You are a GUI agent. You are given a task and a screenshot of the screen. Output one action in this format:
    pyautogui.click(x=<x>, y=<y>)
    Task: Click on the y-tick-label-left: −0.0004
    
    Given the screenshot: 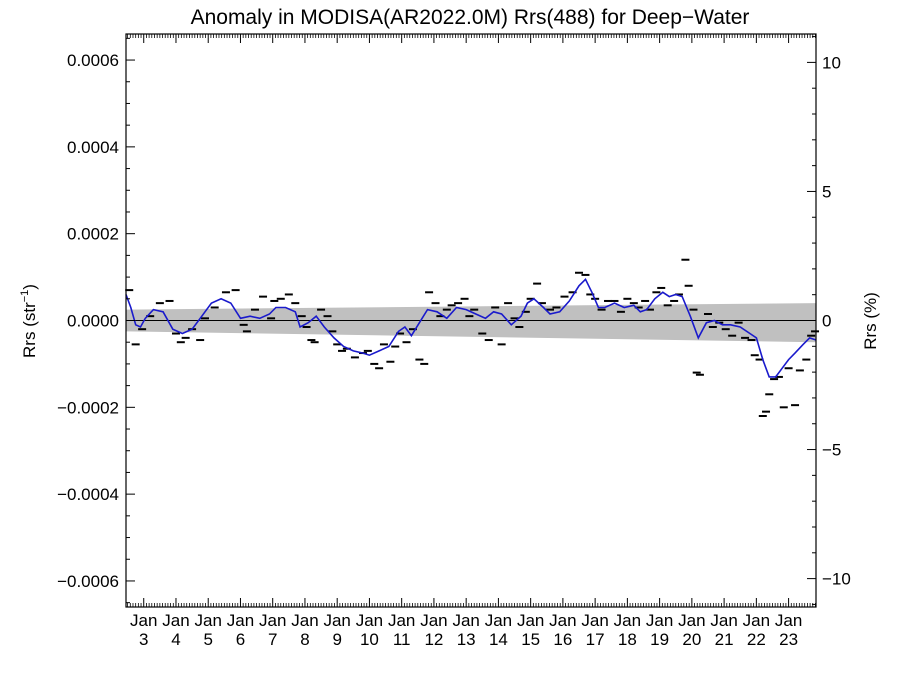 What is the action you would take?
    pyautogui.click(x=88, y=494)
    